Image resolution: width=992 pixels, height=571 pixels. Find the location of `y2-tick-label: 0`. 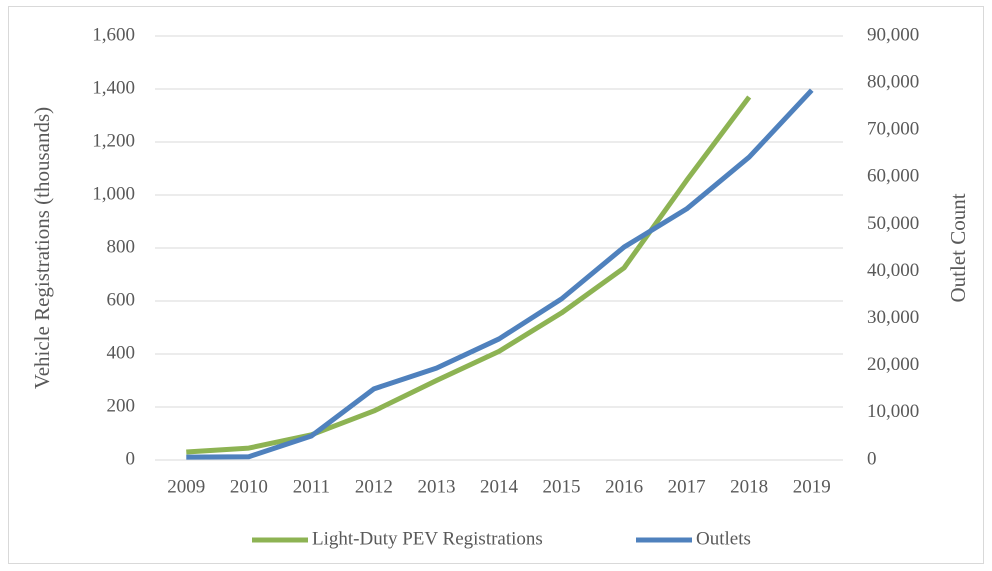

y2-tick-label: 0 is located at coordinates (872, 458).